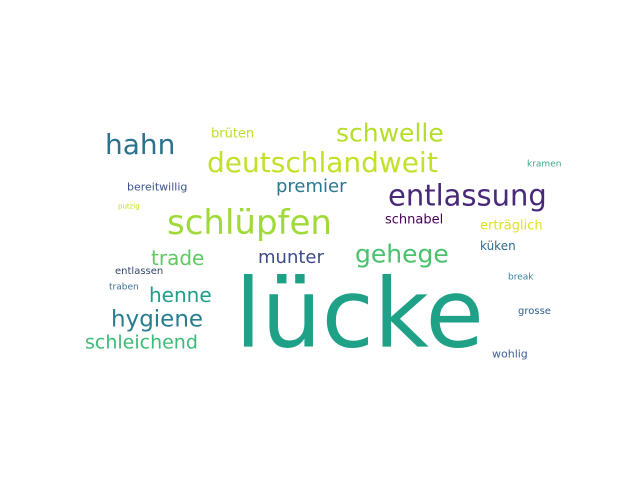 This screenshot has height=480, width=640. Describe the element at coordinates (140, 144) in the screenshot. I see `word-hahn: hahn` at that location.